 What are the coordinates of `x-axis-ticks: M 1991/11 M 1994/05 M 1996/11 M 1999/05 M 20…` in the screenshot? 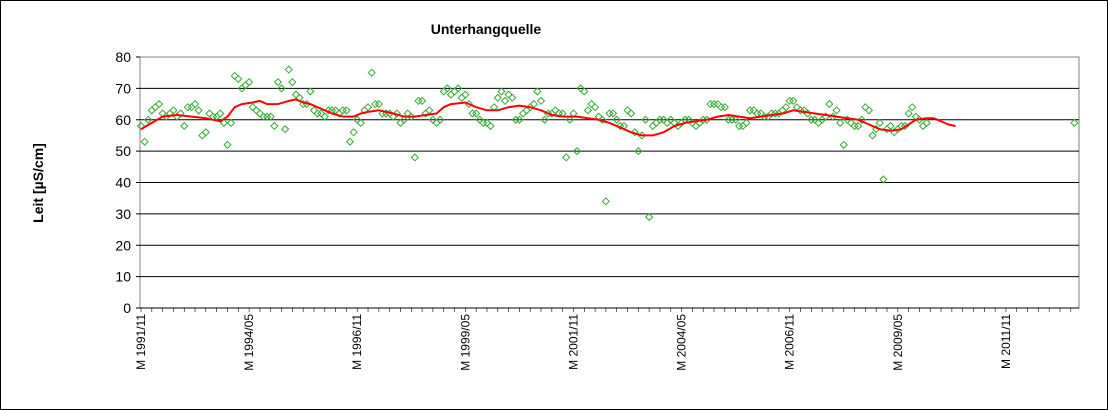 It's located at (606, 339).